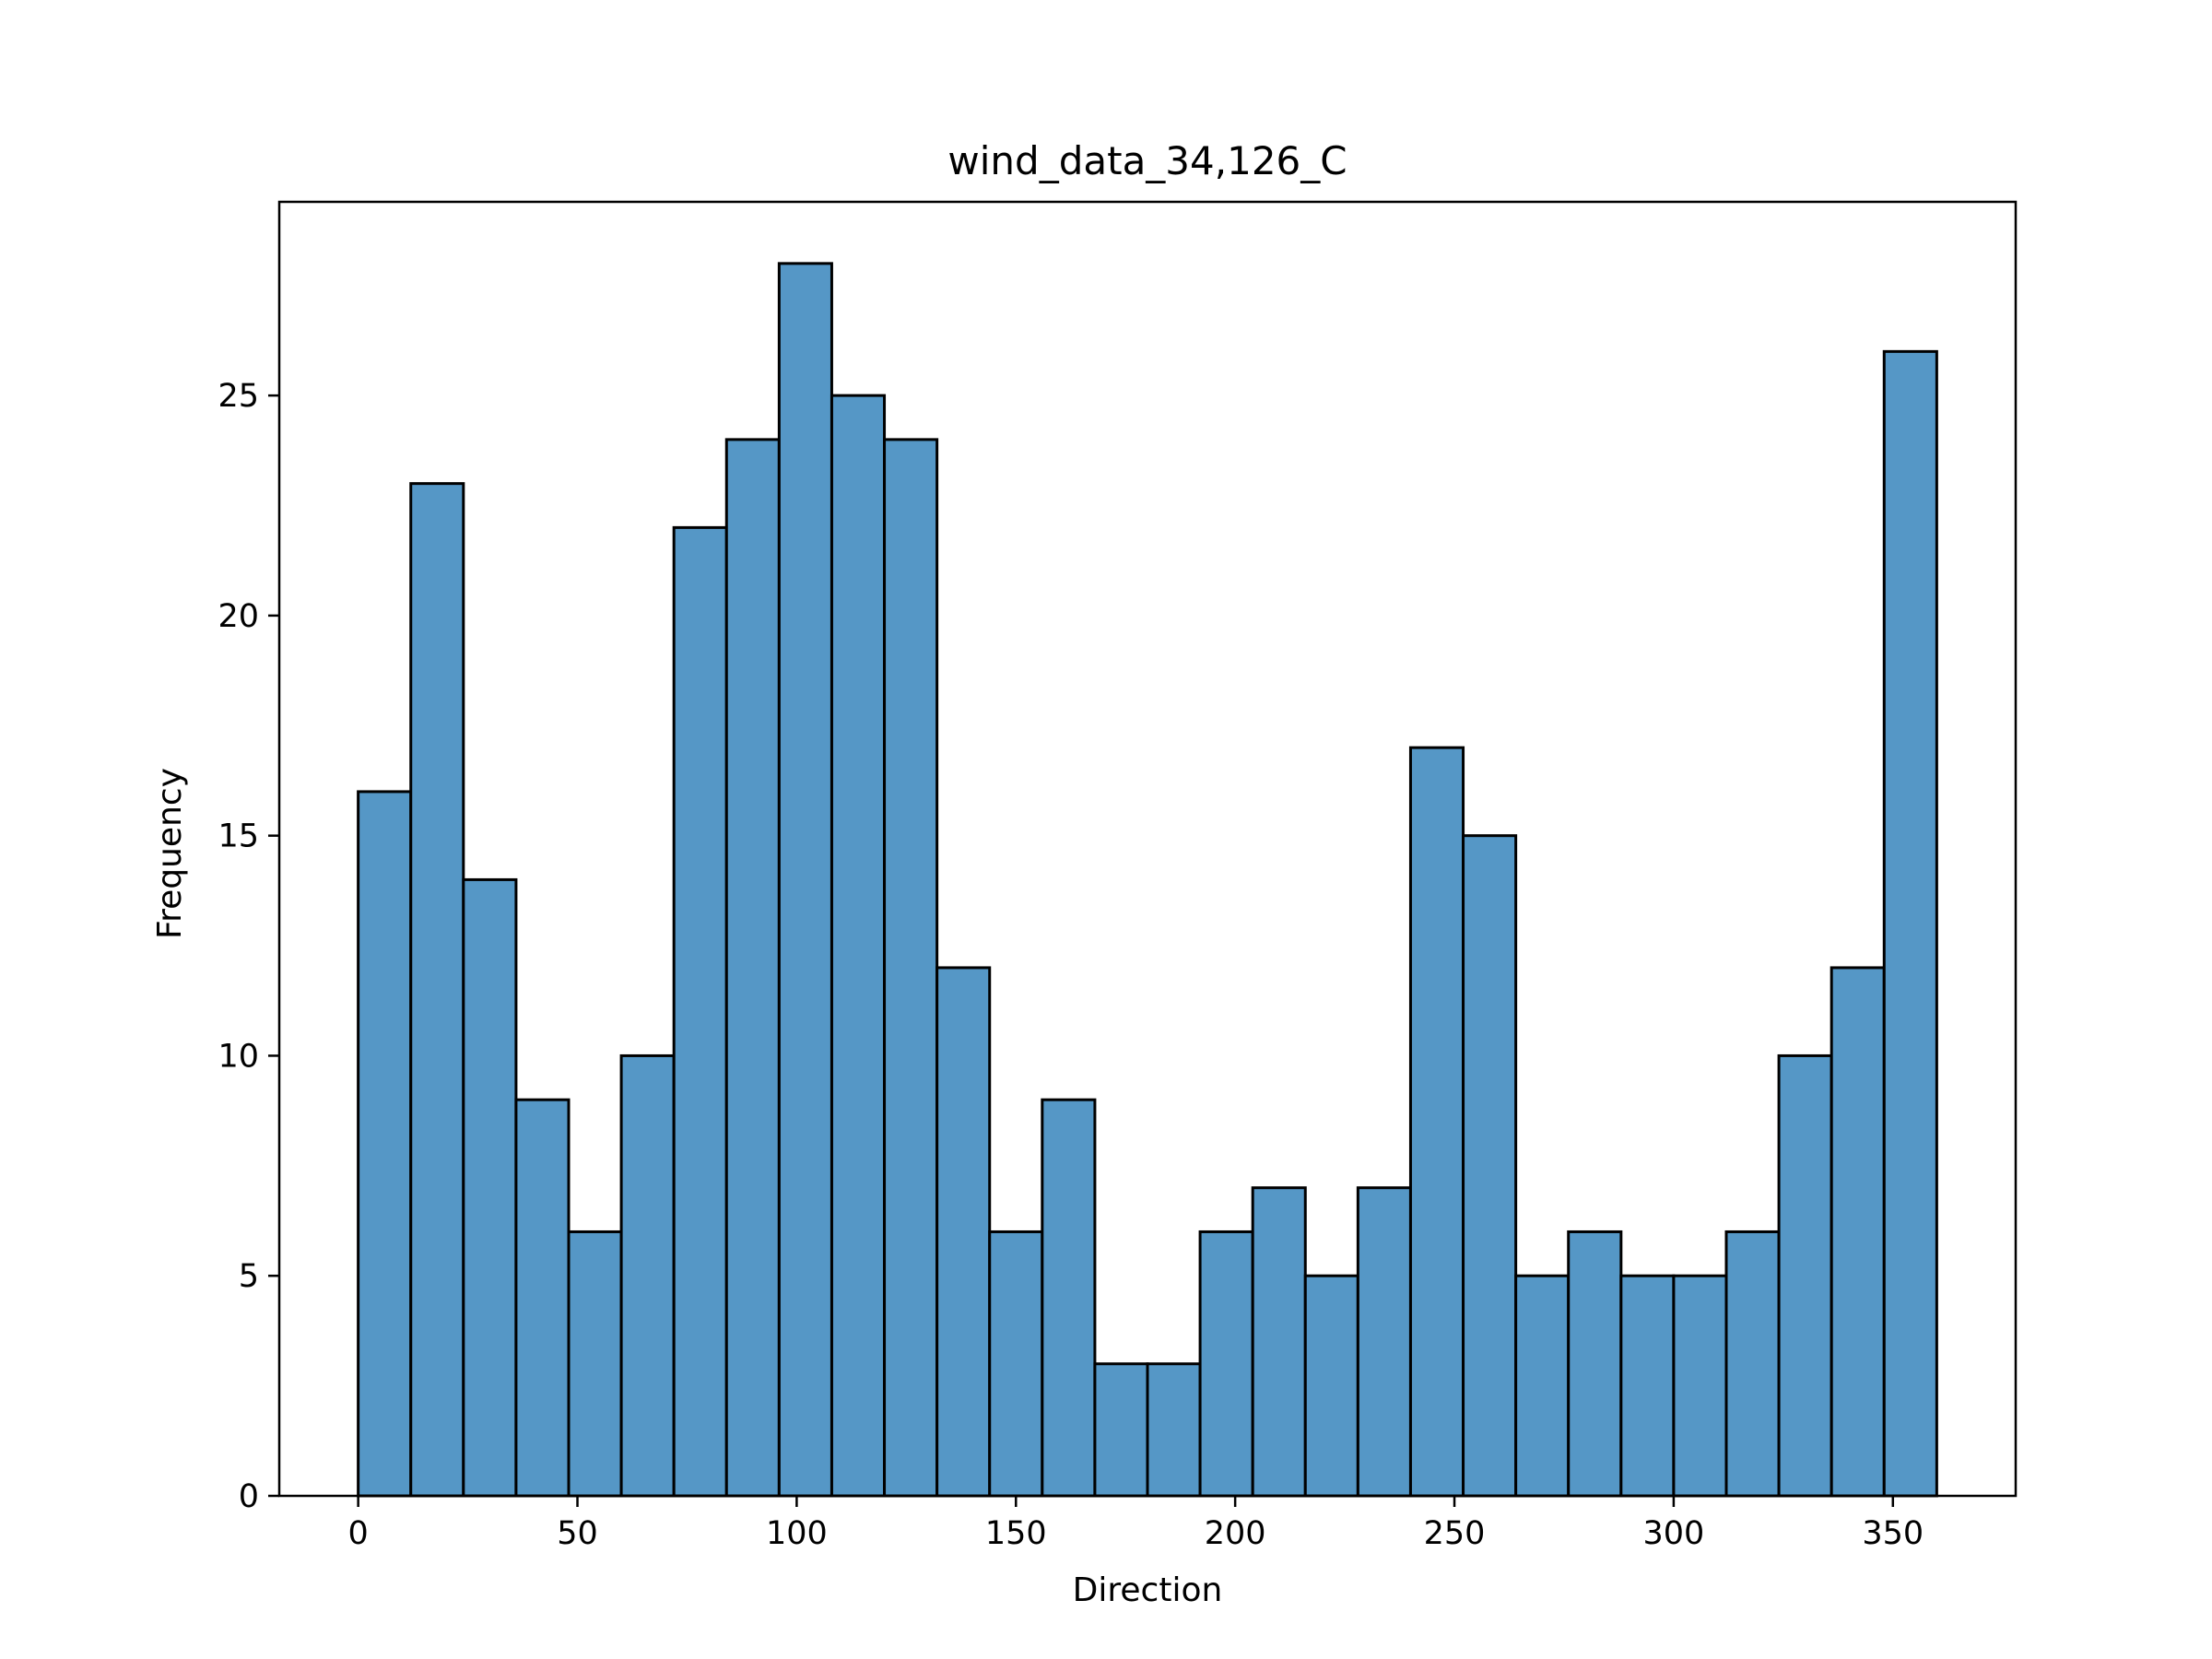 The height and width of the screenshot is (1659, 2212). Describe the element at coordinates (238, 396) in the screenshot. I see `y-tick-label: 25` at that location.